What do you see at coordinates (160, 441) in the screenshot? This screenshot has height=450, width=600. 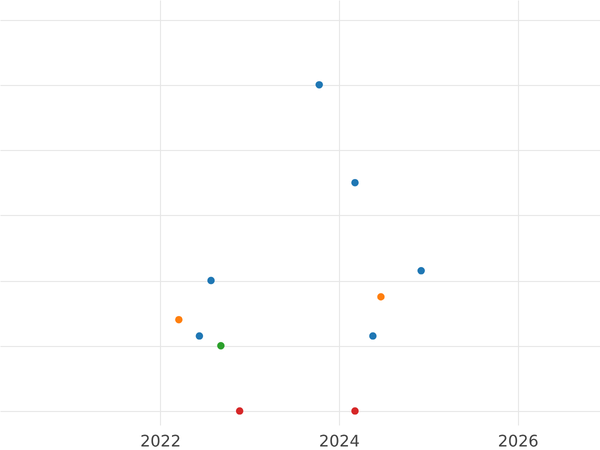 I see `x-tick-label: 2022` at bounding box center [160, 441].